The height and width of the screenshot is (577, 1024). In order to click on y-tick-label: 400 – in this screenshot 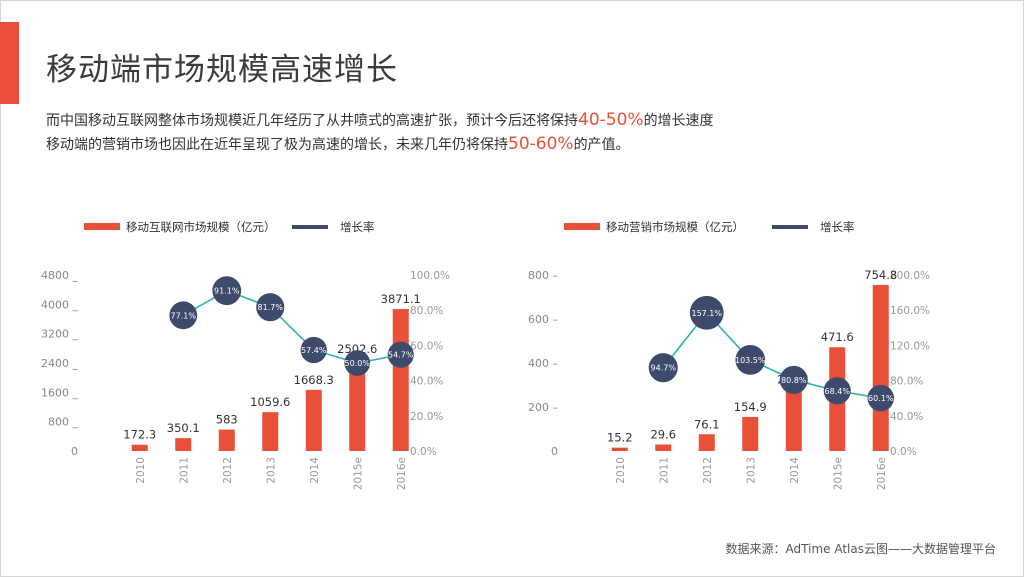, I will do `click(543, 363)`.